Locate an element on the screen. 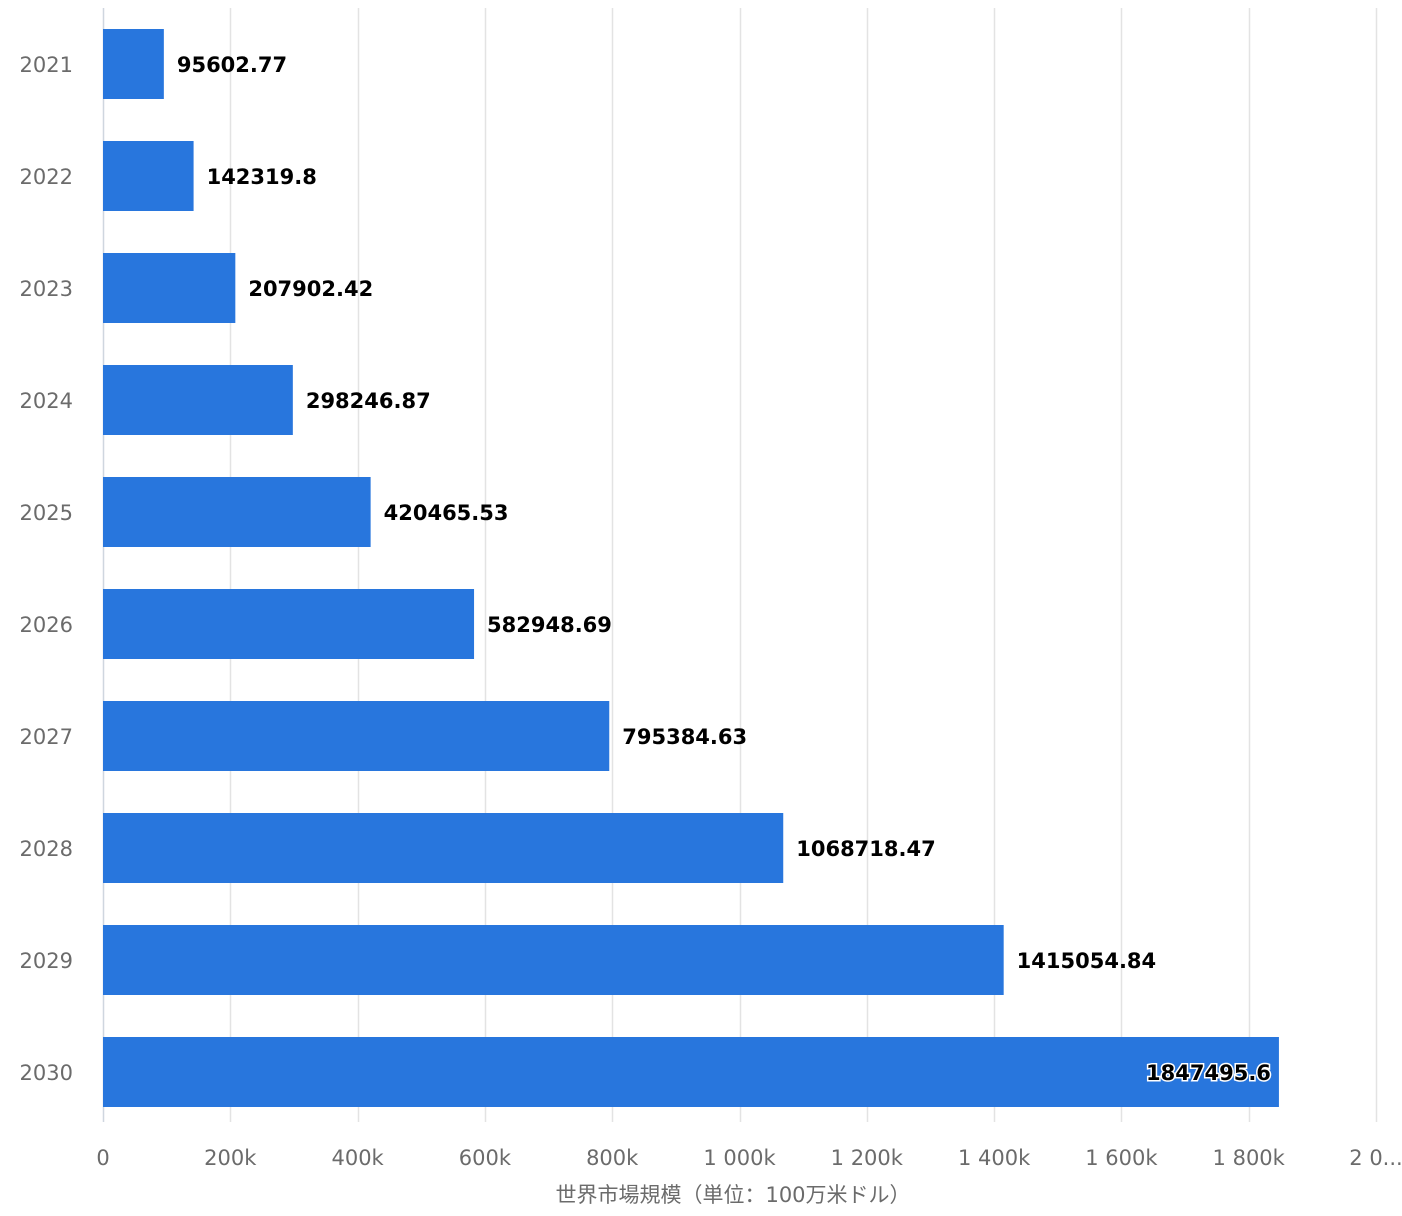 This screenshot has width=1402, height=1216. category-label: 2025 is located at coordinates (46, 513).